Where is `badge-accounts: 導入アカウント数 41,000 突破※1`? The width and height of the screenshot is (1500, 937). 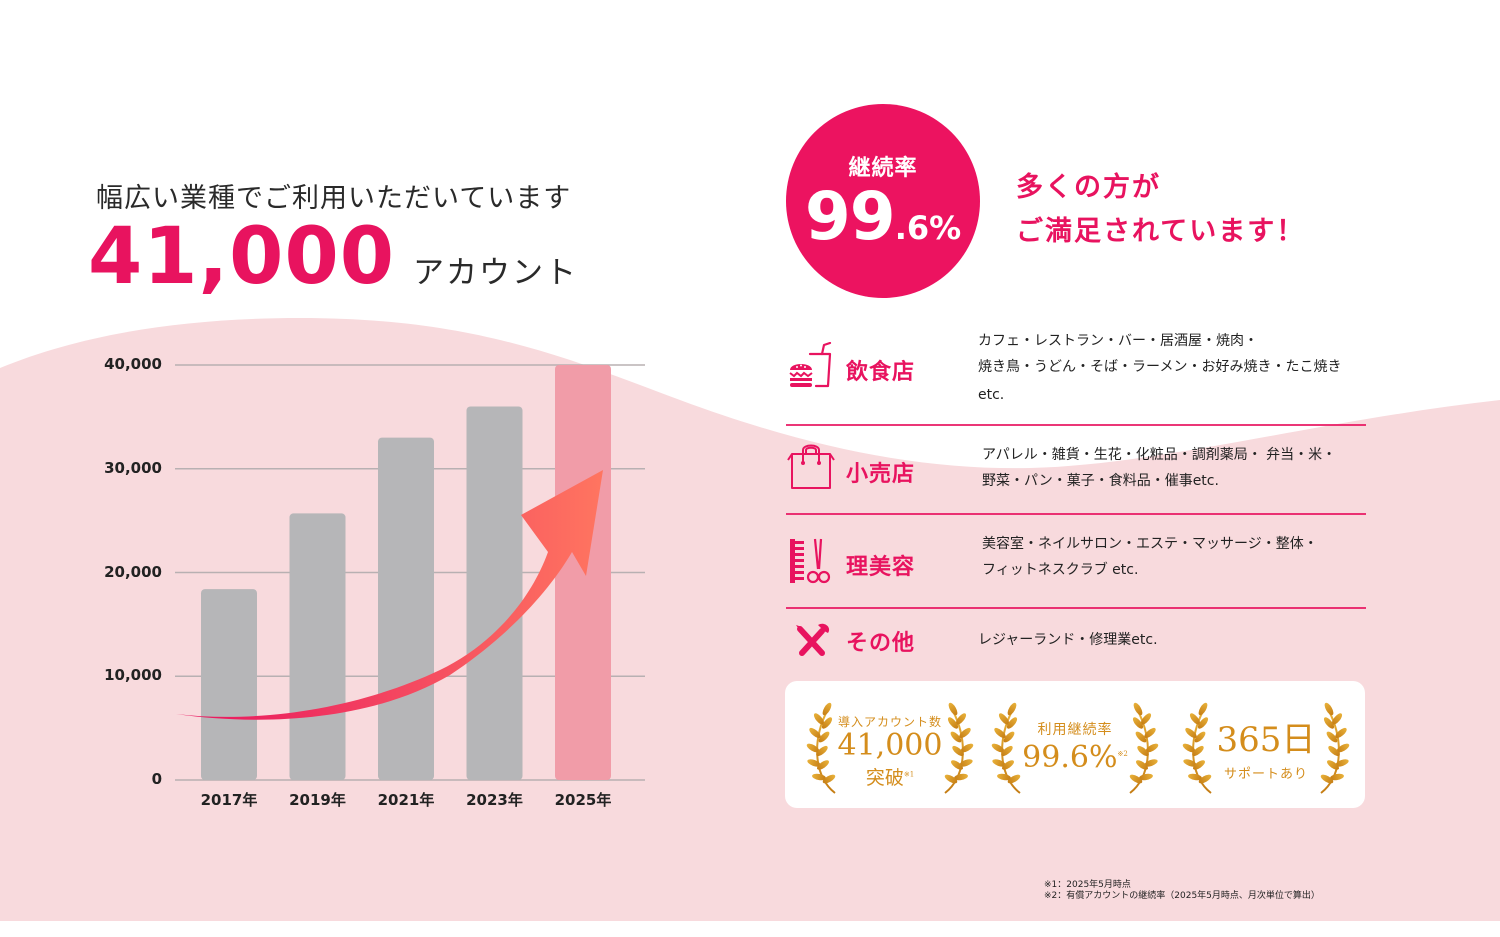
badge-accounts: 導入アカウント数 41,000 突破※1 is located at coordinates (890, 745).